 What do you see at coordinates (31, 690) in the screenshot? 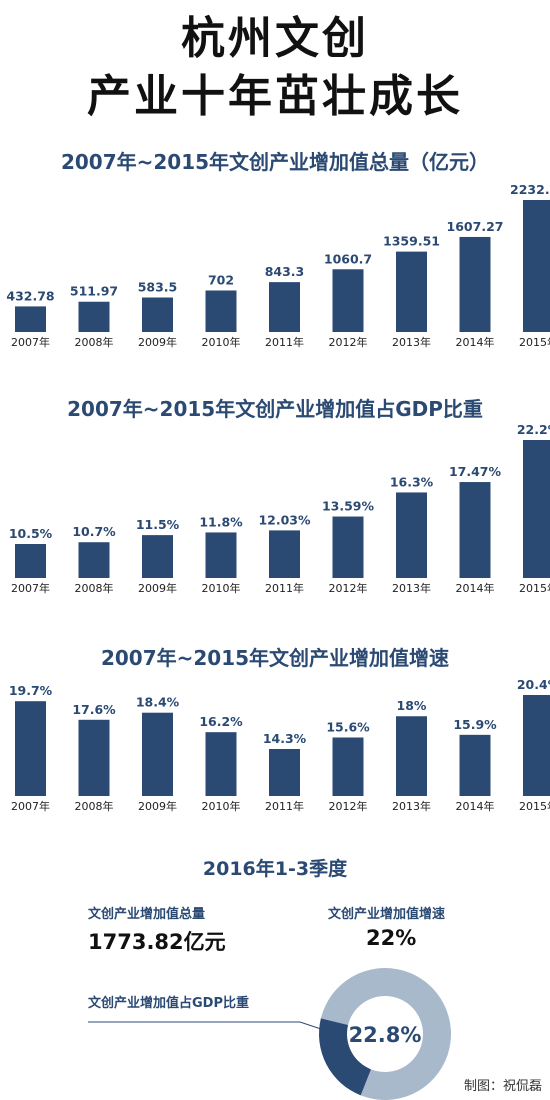
I see `data-label-0: 19.7%` at bounding box center [31, 690].